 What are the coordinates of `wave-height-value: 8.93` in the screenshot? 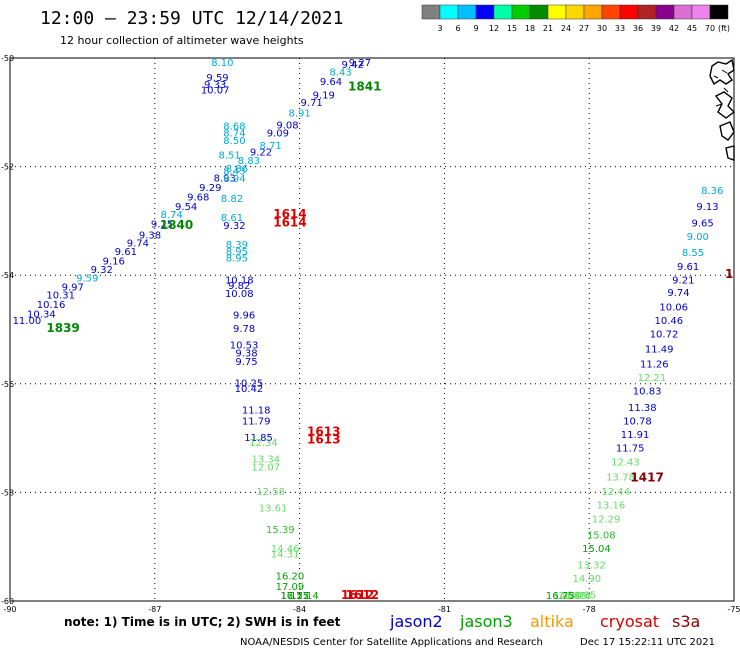 It's located at (225, 178).